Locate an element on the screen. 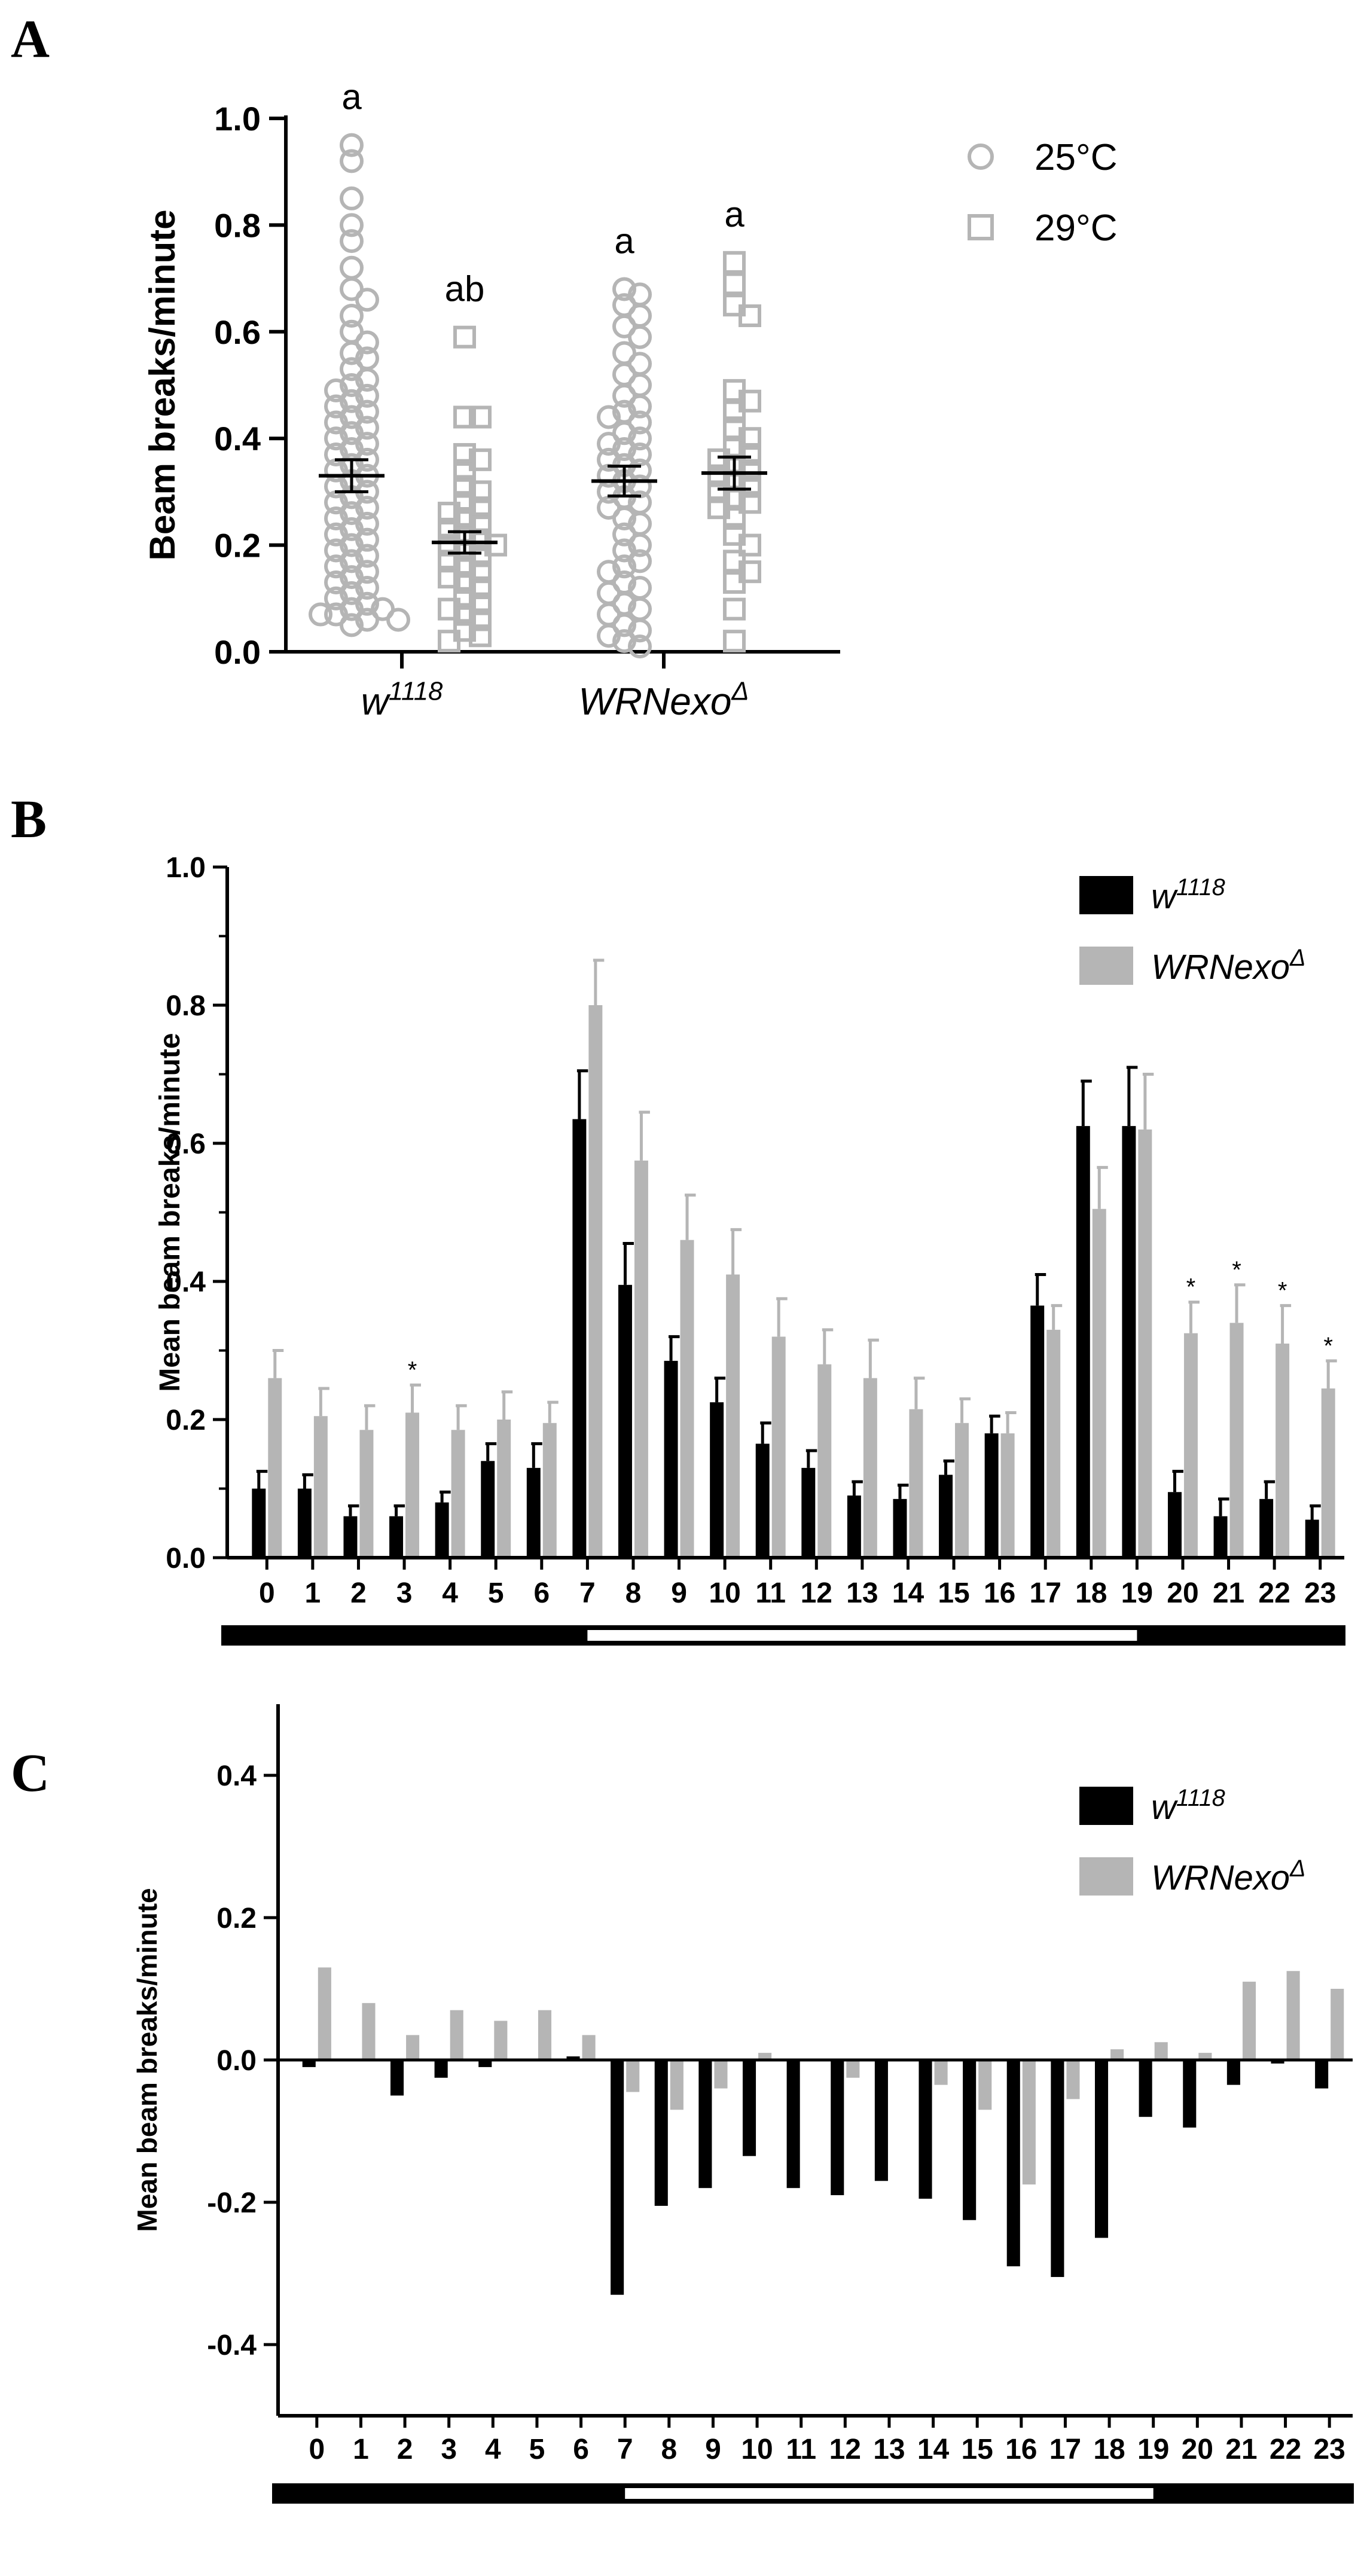 The image size is (1367, 2576). panelC-y-tick-label: -0.4 is located at coordinates (232, 2345).